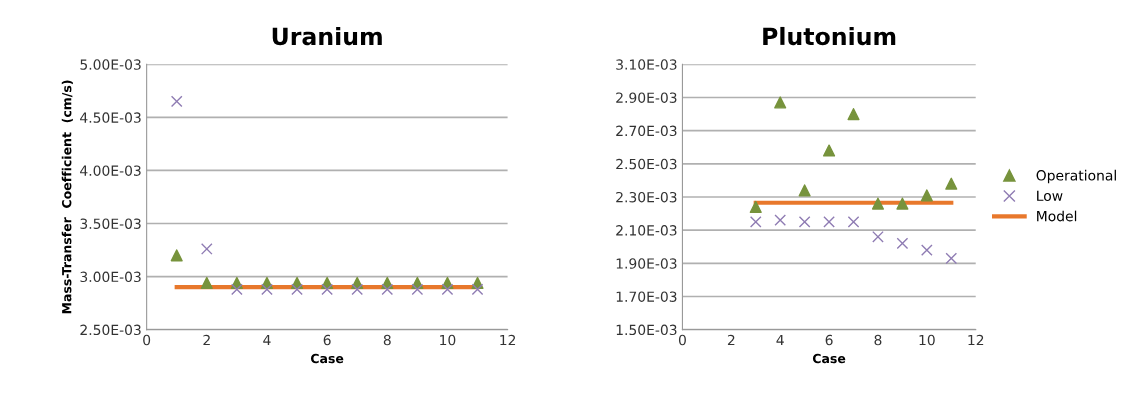  Describe the element at coordinates (67, 197) in the screenshot. I see `y-axis-title: Mass-Transfer Coefficient (cm/s)` at that location.